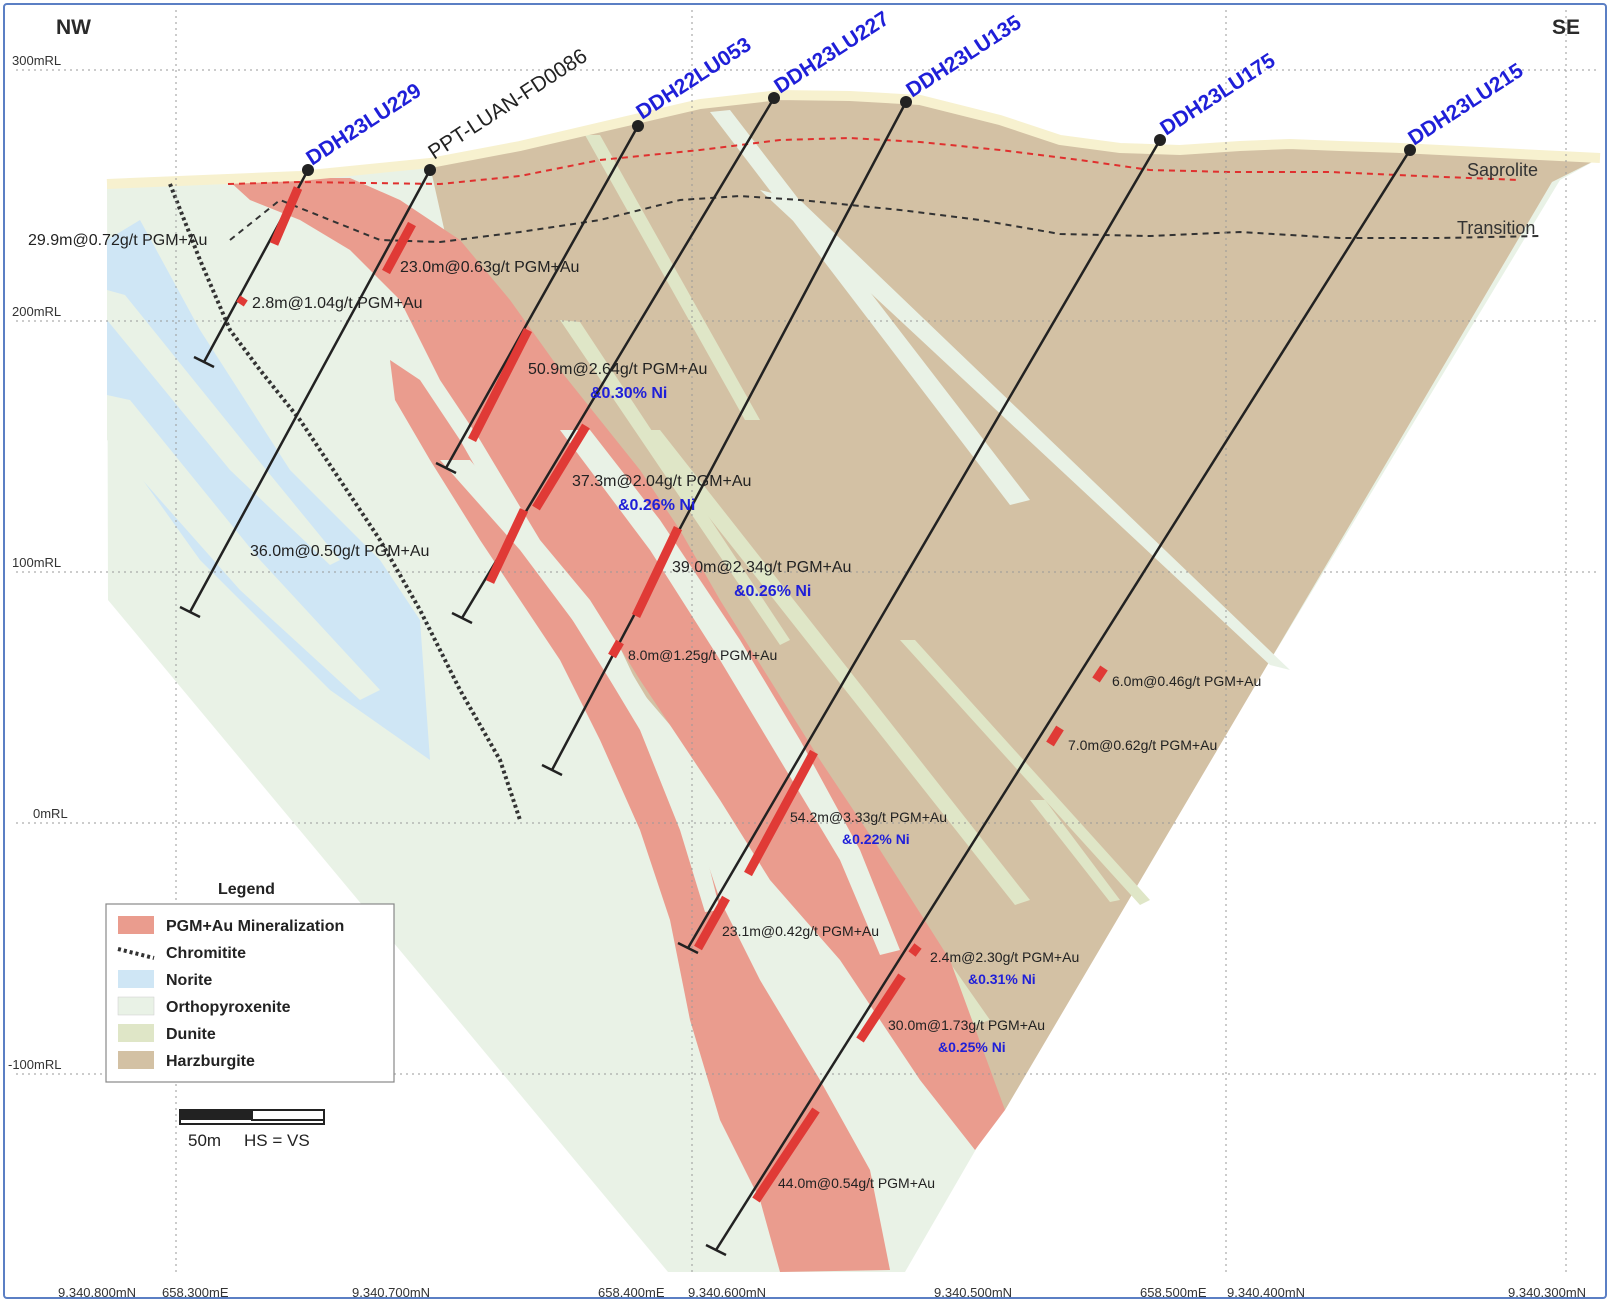  What do you see at coordinates (97, 1292) in the screenshot?
I see `bottom-label: 9.340.800mN` at bounding box center [97, 1292].